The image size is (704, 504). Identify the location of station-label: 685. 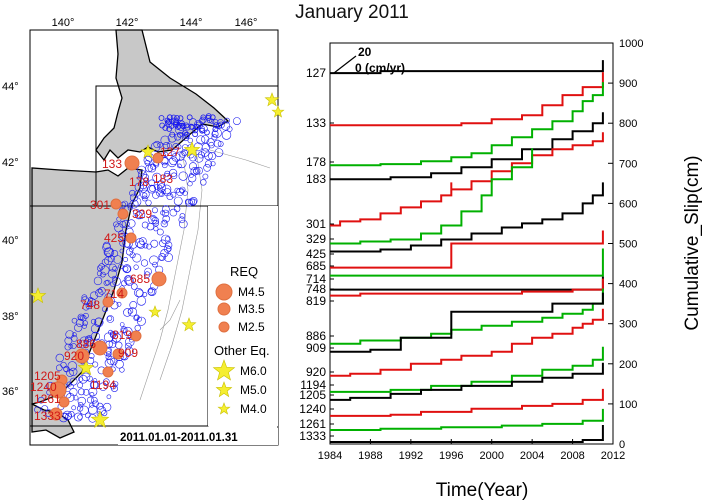
(140, 279).